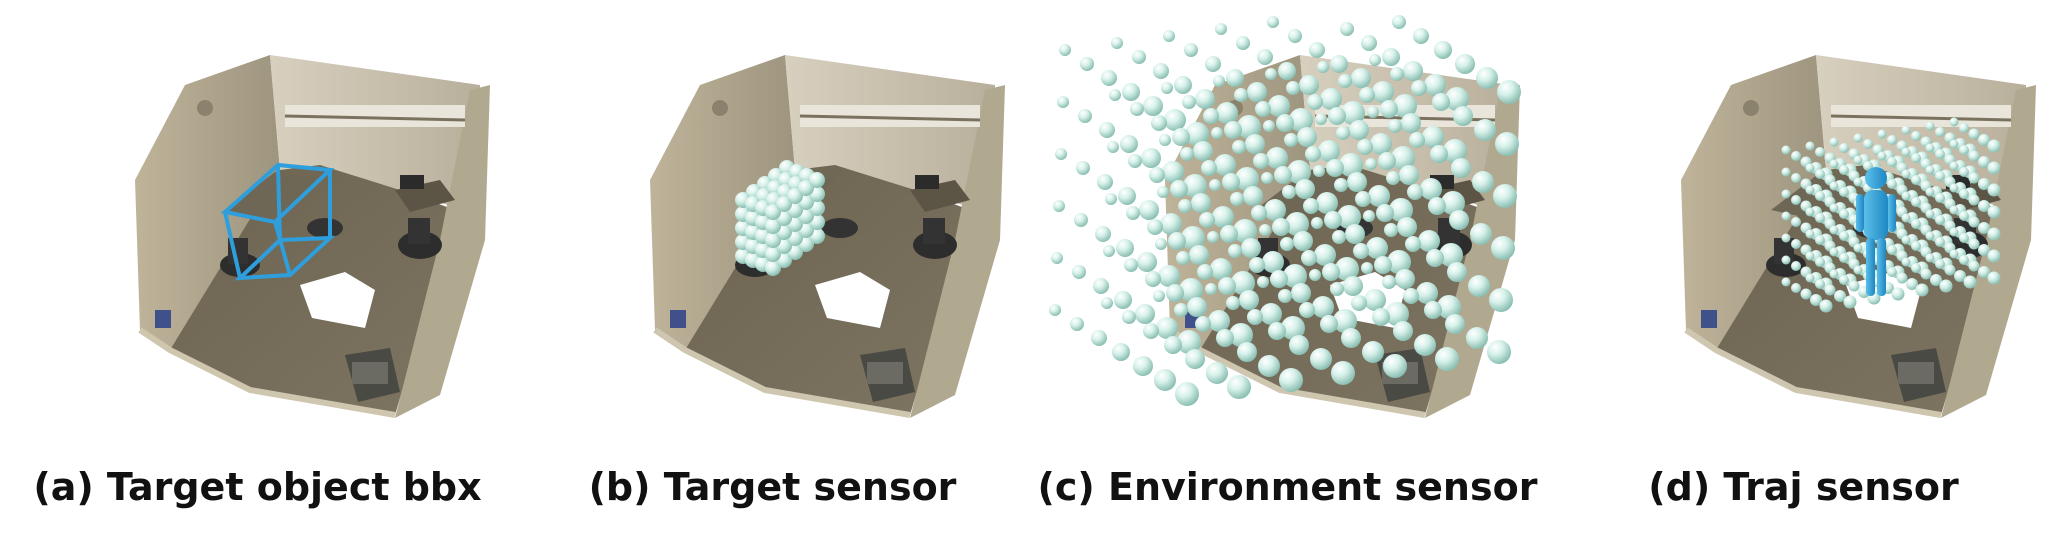 This screenshot has height=537, width=2062. I want to click on caption: (d) Traj sensor, so click(1803, 487).